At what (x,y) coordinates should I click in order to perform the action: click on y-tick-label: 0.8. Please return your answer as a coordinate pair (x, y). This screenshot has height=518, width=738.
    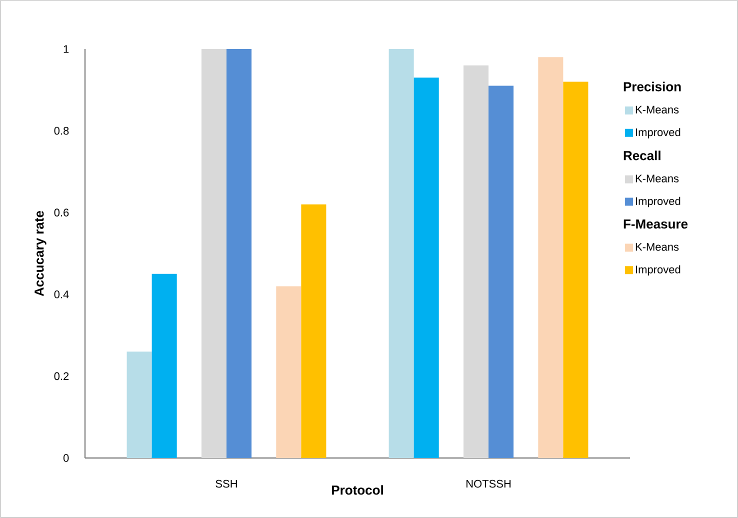
    Looking at the image, I should click on (61, 130).